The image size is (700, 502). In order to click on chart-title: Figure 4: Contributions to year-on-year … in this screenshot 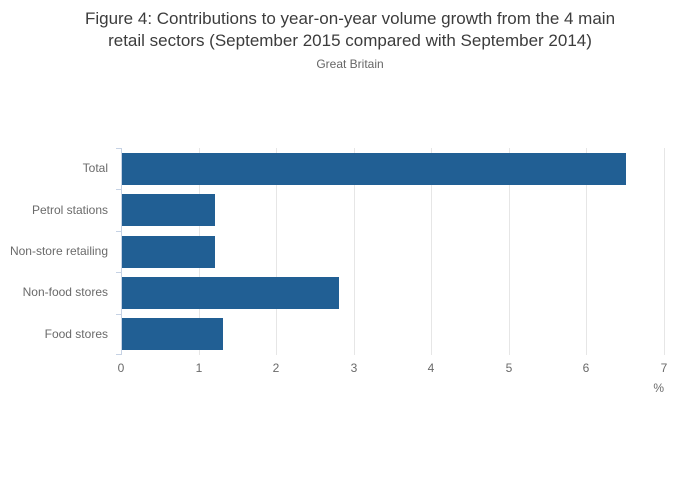, I will do `click(350, 30)`.